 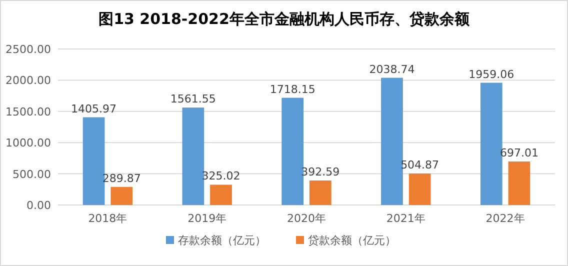 What do you see at coordinates (306, 218) in the screenshot?
I see `x-tick-label: 2020年` at bounding box center [306, 218].